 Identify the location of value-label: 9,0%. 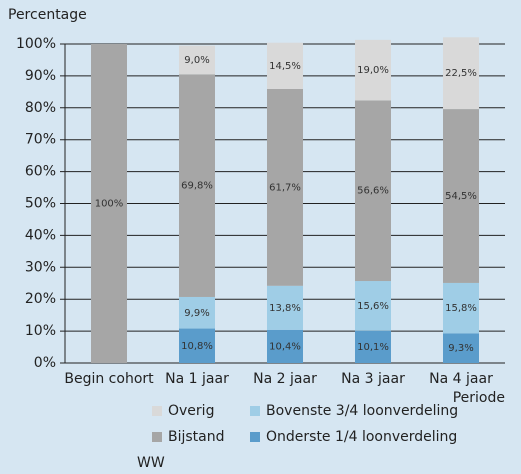
(196, 60).